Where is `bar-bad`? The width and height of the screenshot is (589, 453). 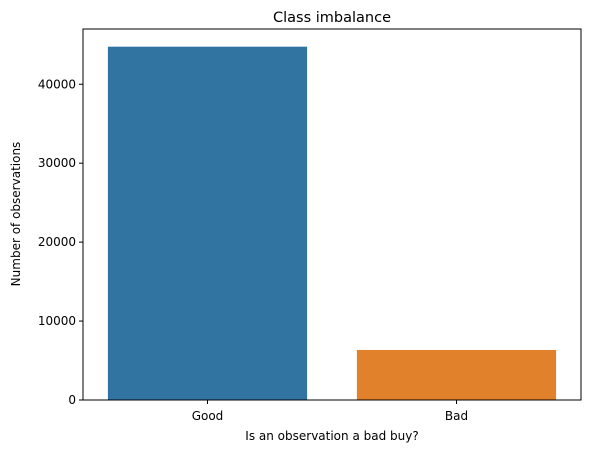
bar-bad is located at coordinates (456, 374).